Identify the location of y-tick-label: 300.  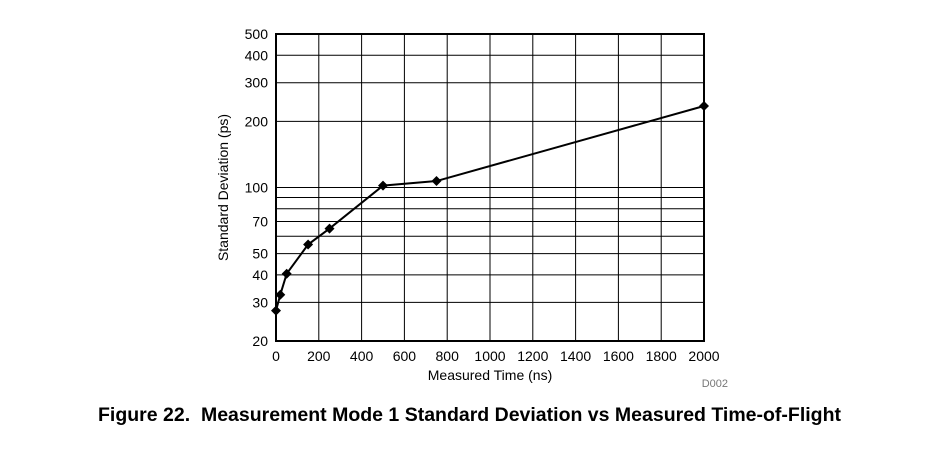
(257, 83).